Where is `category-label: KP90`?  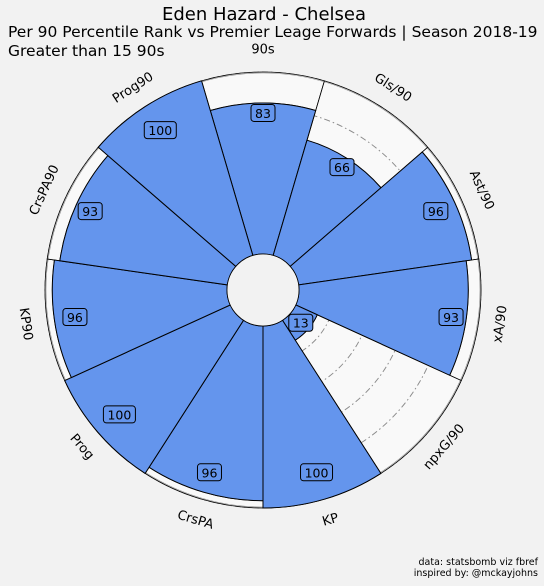 category-label: KP90 is located at coordinates (26, 324).